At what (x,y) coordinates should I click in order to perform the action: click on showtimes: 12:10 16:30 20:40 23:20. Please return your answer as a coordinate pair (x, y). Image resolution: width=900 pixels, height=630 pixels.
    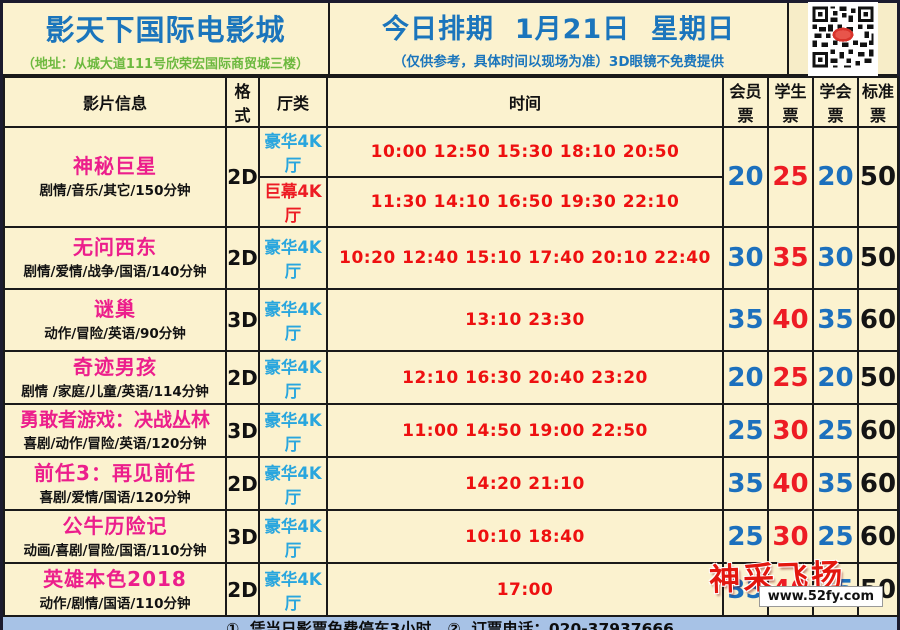
    Looking at the image, I should click on (525, 377).